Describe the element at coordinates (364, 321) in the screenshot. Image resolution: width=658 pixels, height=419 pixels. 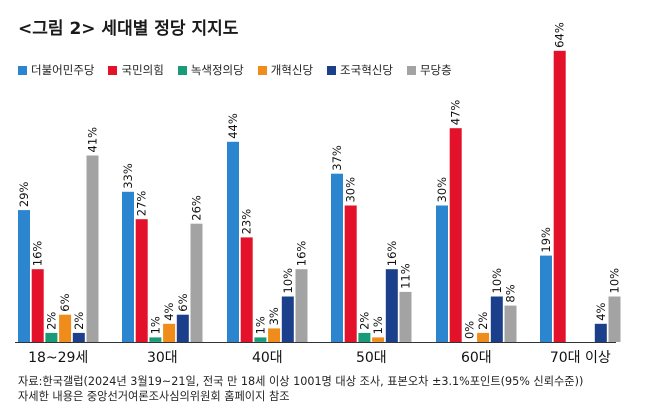
I see `data-label-3-2: 2%` at that location.